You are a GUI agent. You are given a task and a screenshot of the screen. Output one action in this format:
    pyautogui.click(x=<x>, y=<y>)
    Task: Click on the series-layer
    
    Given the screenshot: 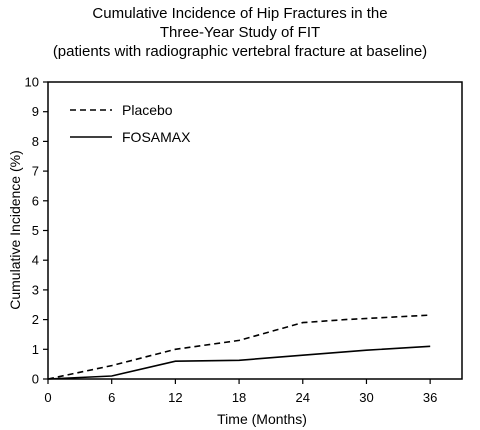 What is the action you would take?
    pyautogui.click(x=239, y=347)
    